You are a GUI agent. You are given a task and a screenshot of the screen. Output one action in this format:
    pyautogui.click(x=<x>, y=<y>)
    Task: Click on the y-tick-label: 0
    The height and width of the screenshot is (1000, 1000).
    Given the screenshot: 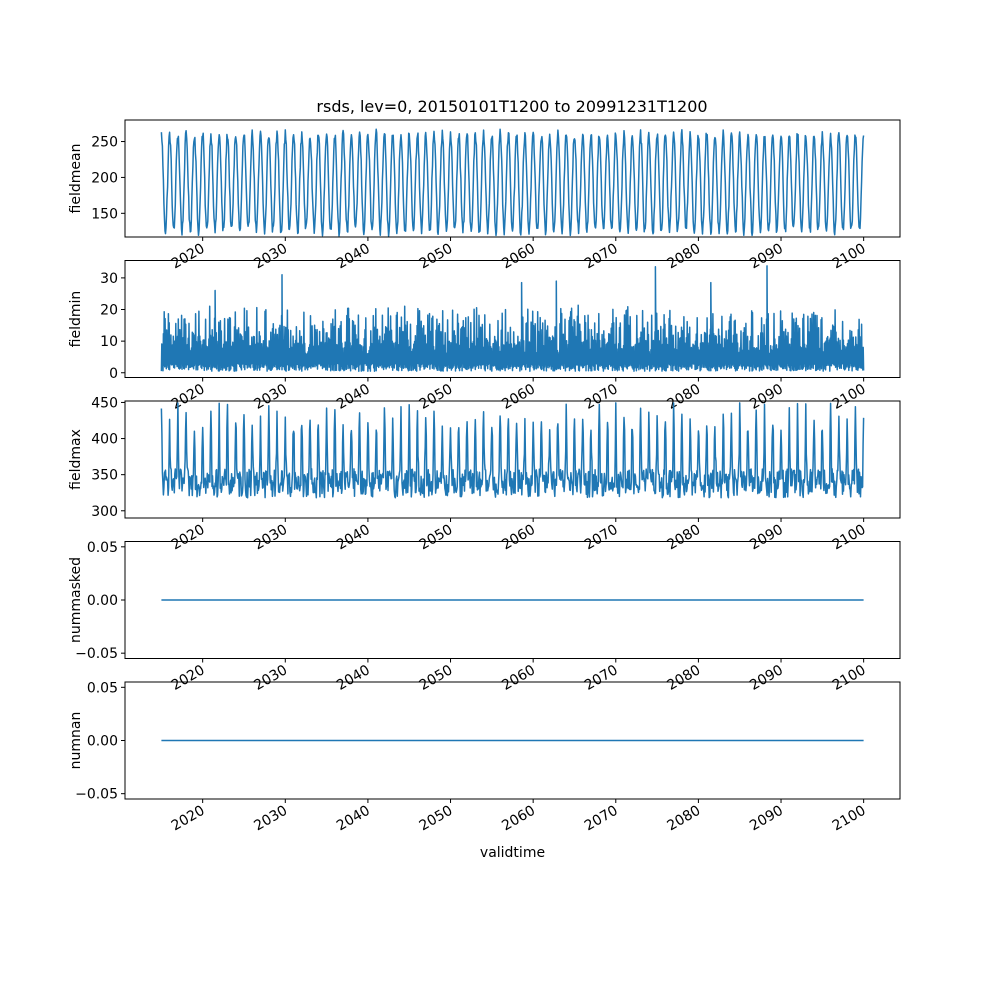 What is the action you would take?
    pyautogui.click(x=113, y=374)
    